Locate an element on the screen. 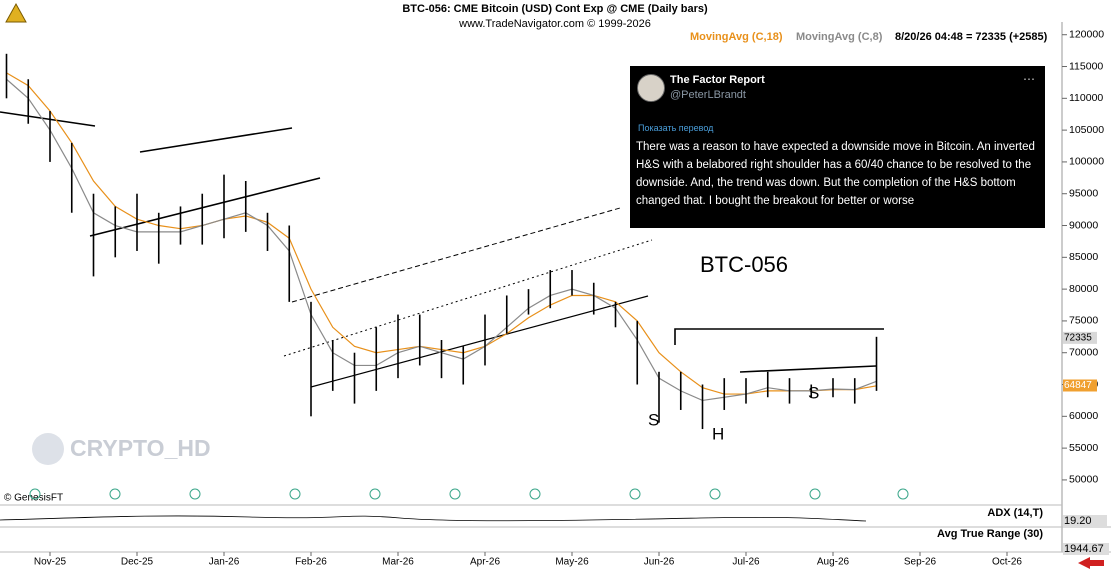  last-quote: 8/20/26 04:48 = 72335 (+2585) is located at coordinates (971, 37).